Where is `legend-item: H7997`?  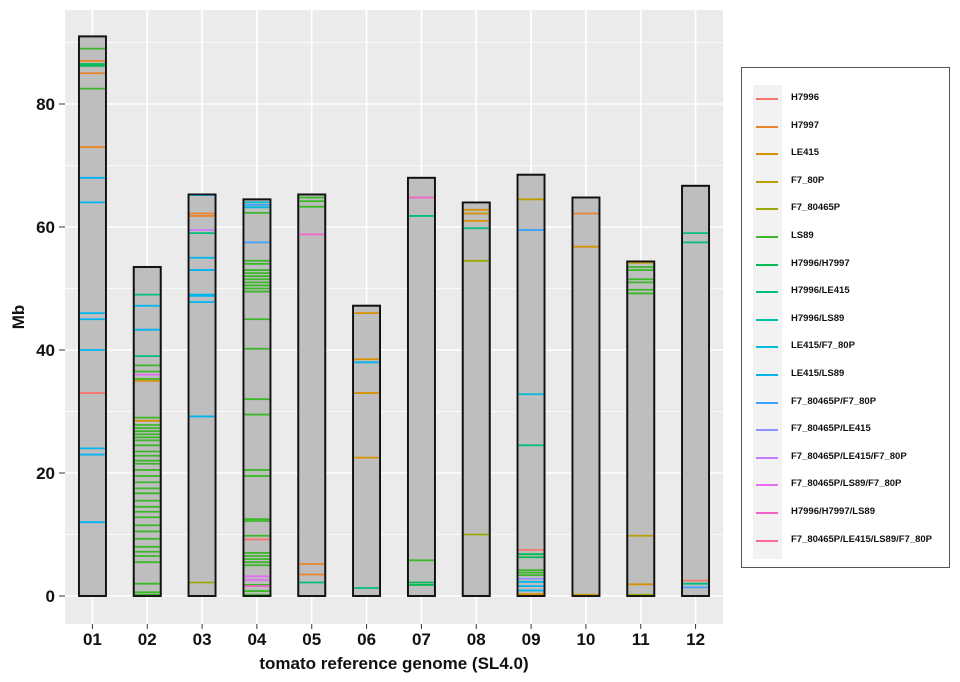 legend-item: H7997 is located at coordinates (842, 127).